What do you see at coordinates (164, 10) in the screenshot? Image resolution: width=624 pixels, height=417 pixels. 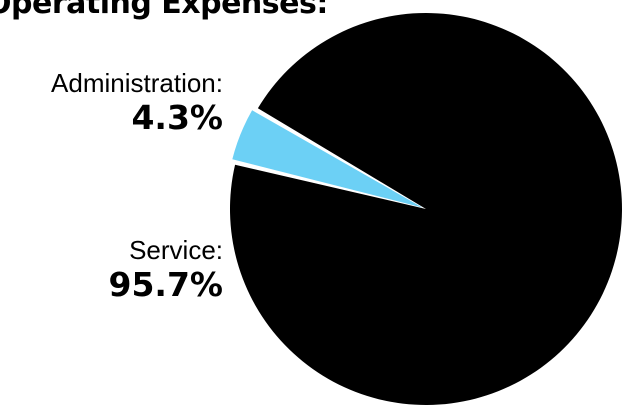 I see `chart-title: Operating Expenses:` at bounding box center [164, 10].